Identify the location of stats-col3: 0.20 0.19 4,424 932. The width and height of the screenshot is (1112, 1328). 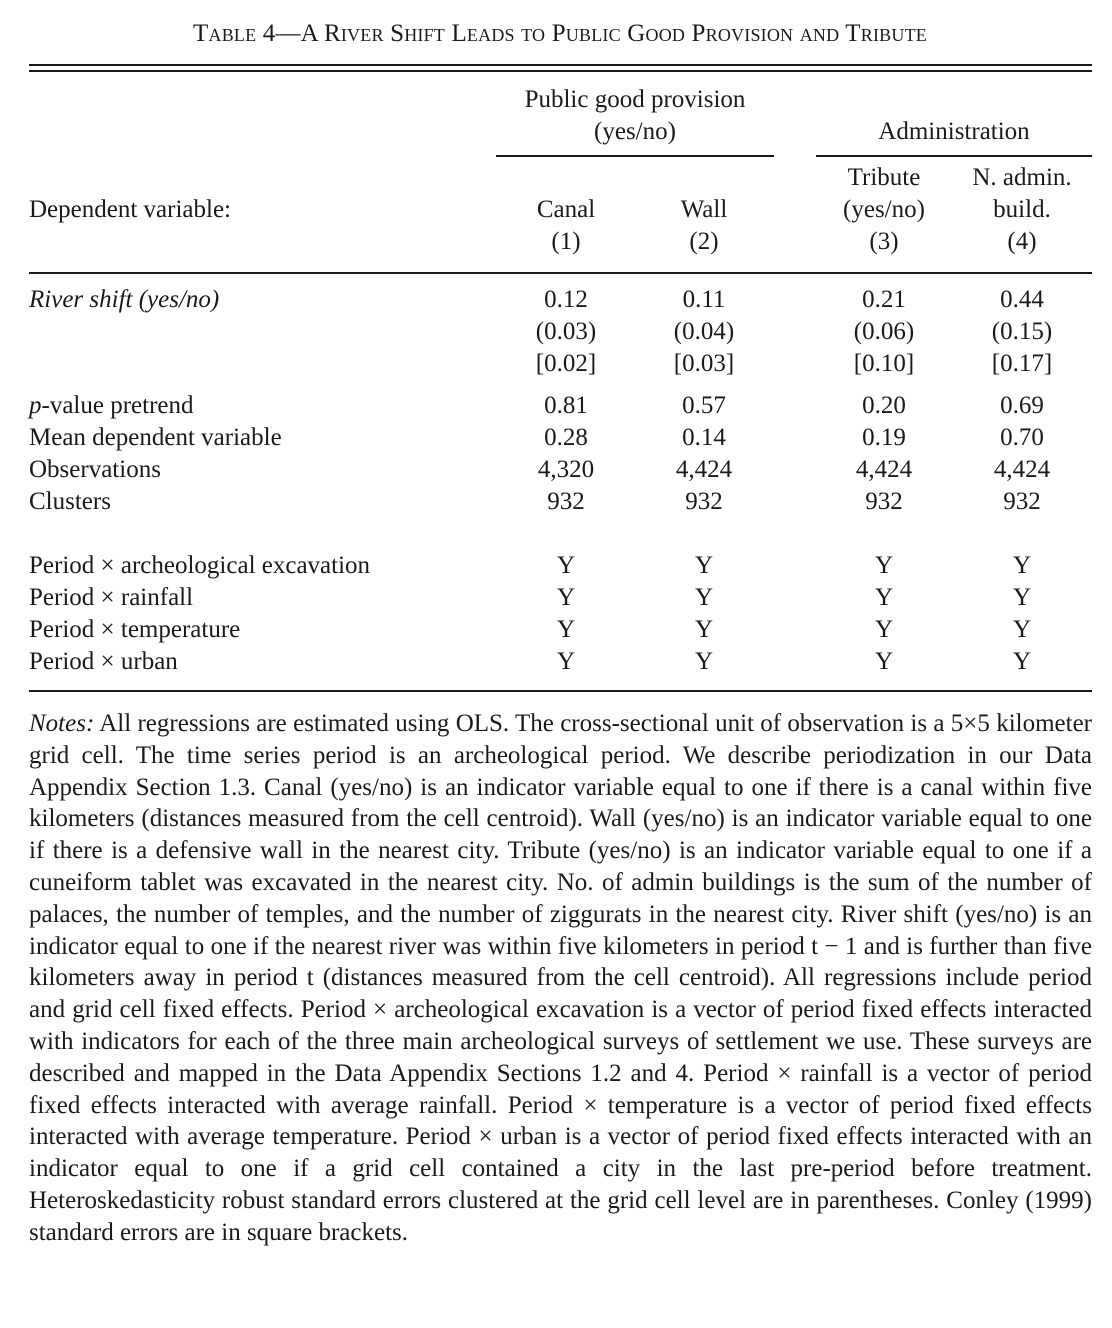
(884, 453).